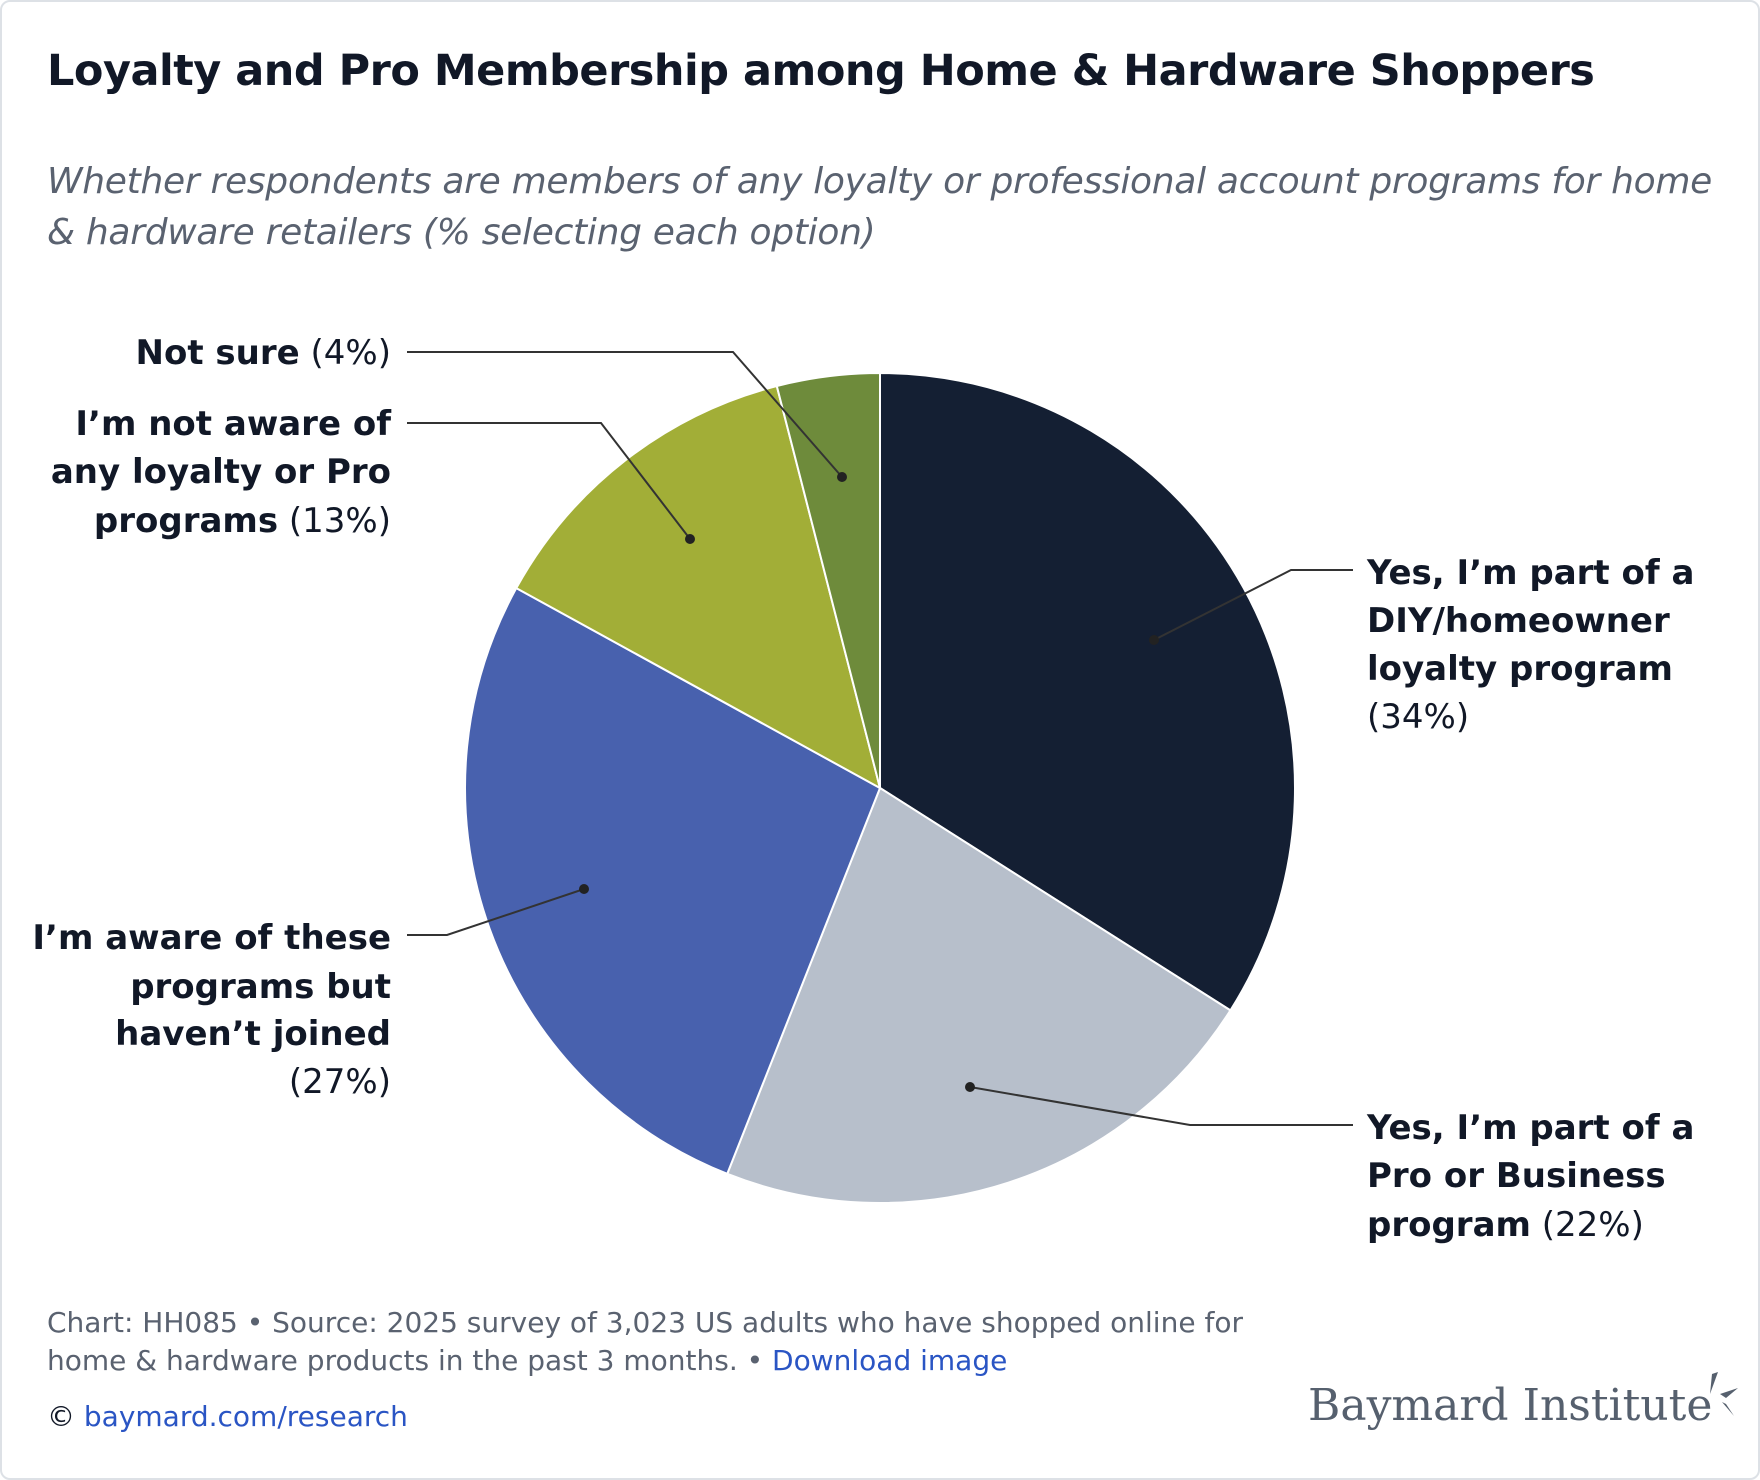  What do you see at coordinates (345, 353) in the screenshot?
I see `slice-label-value: (4%)` at bounding box center [345, 353].